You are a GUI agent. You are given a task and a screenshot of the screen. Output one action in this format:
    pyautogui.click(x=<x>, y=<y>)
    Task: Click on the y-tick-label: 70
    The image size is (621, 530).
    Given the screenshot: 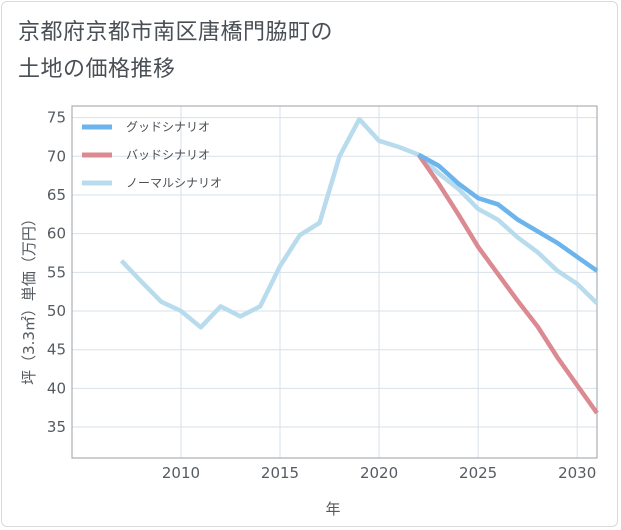 What is the action you would take?
    pyautogui.click(x=56, y=156)
    